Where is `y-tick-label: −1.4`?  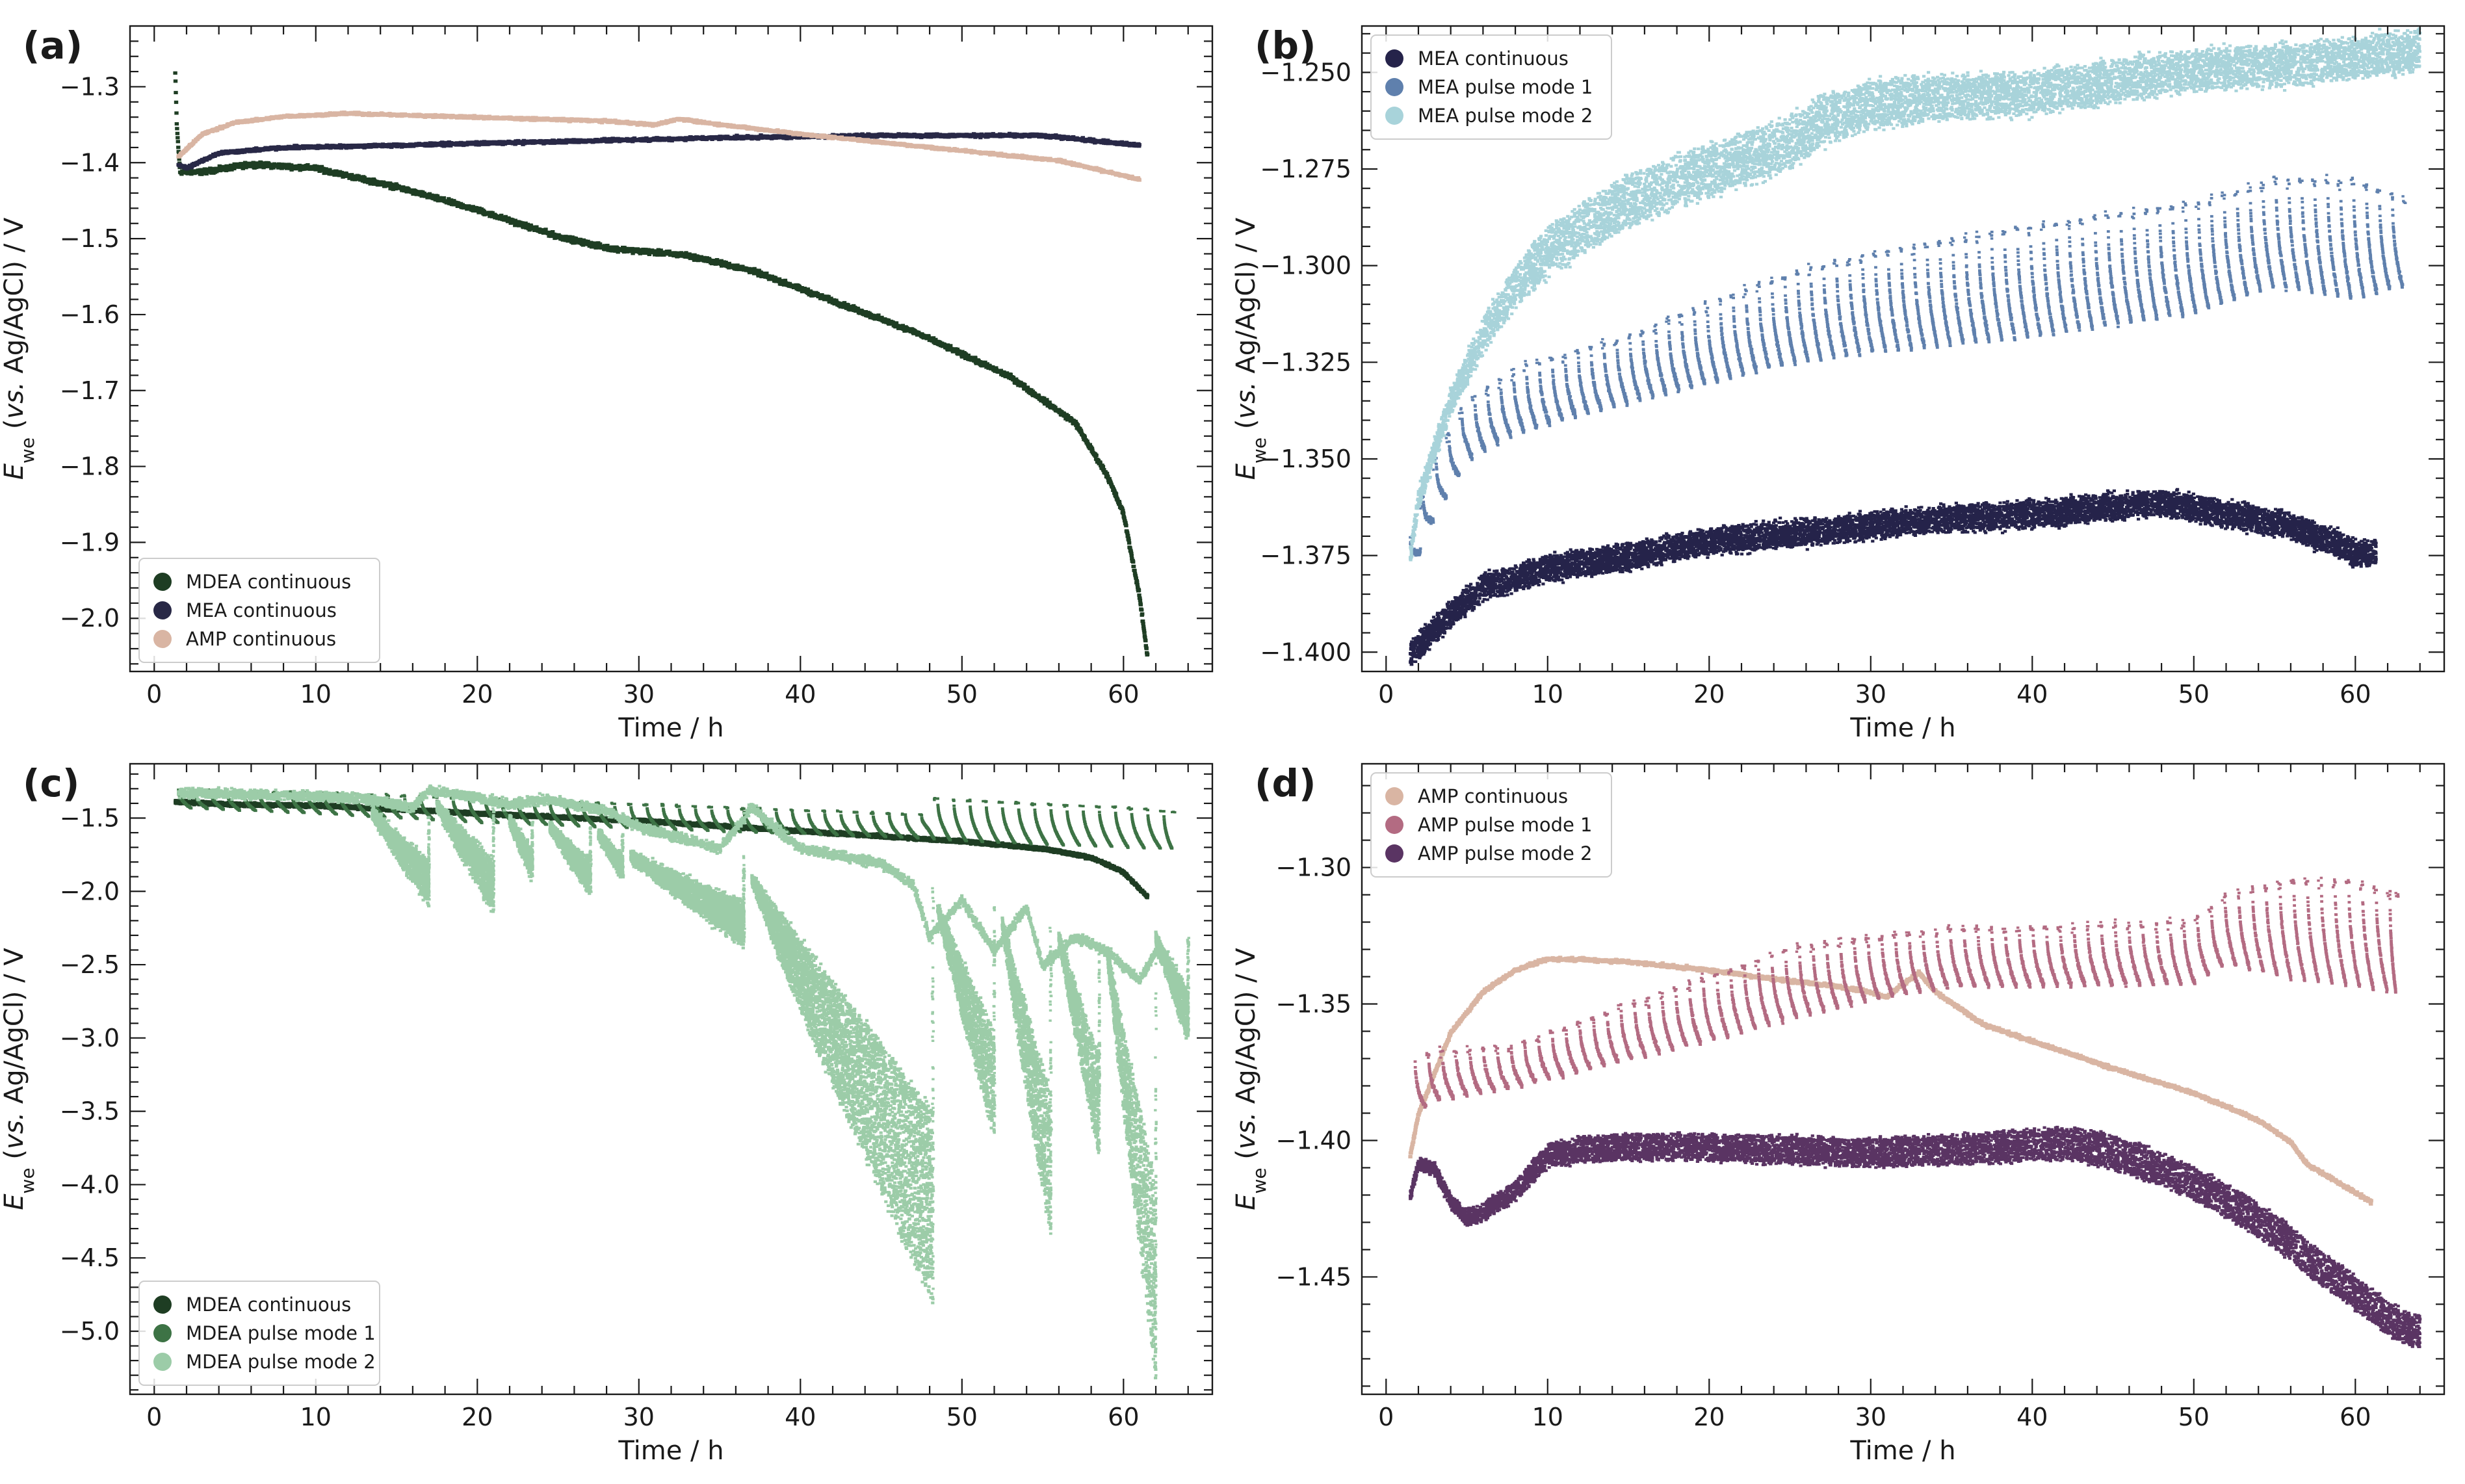
y-tick-label: −1.4 is located at coordinates (90, 163).